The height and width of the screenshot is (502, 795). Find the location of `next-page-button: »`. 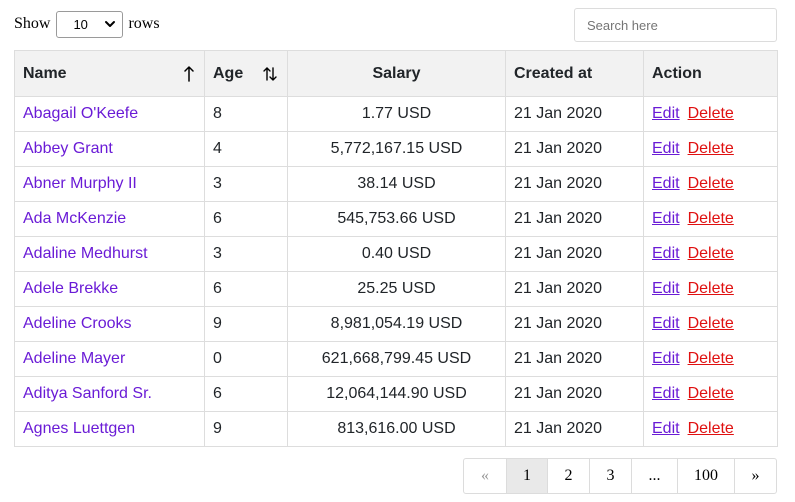

next-page-button: » is located at coordinates (755, 475).